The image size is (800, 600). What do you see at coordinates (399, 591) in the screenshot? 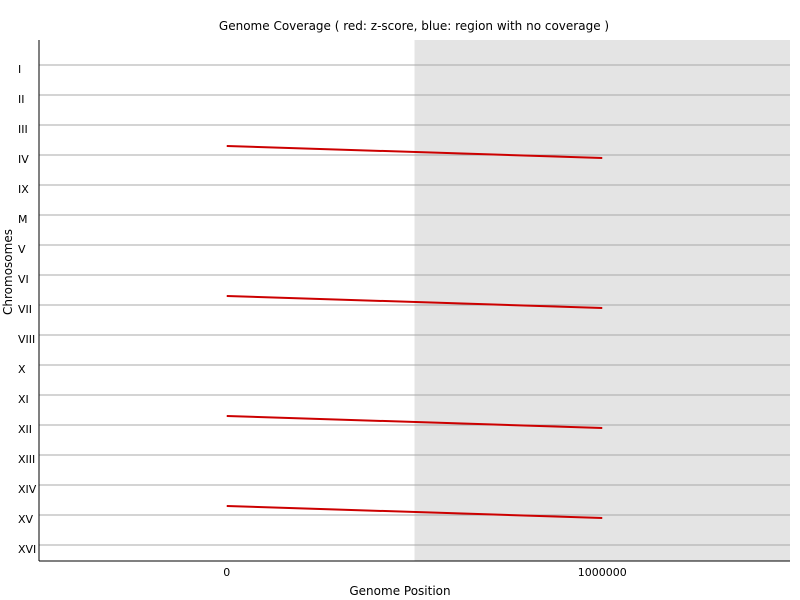
I see `x-axis-label: Genome Position` at bounding box center [399, 591].